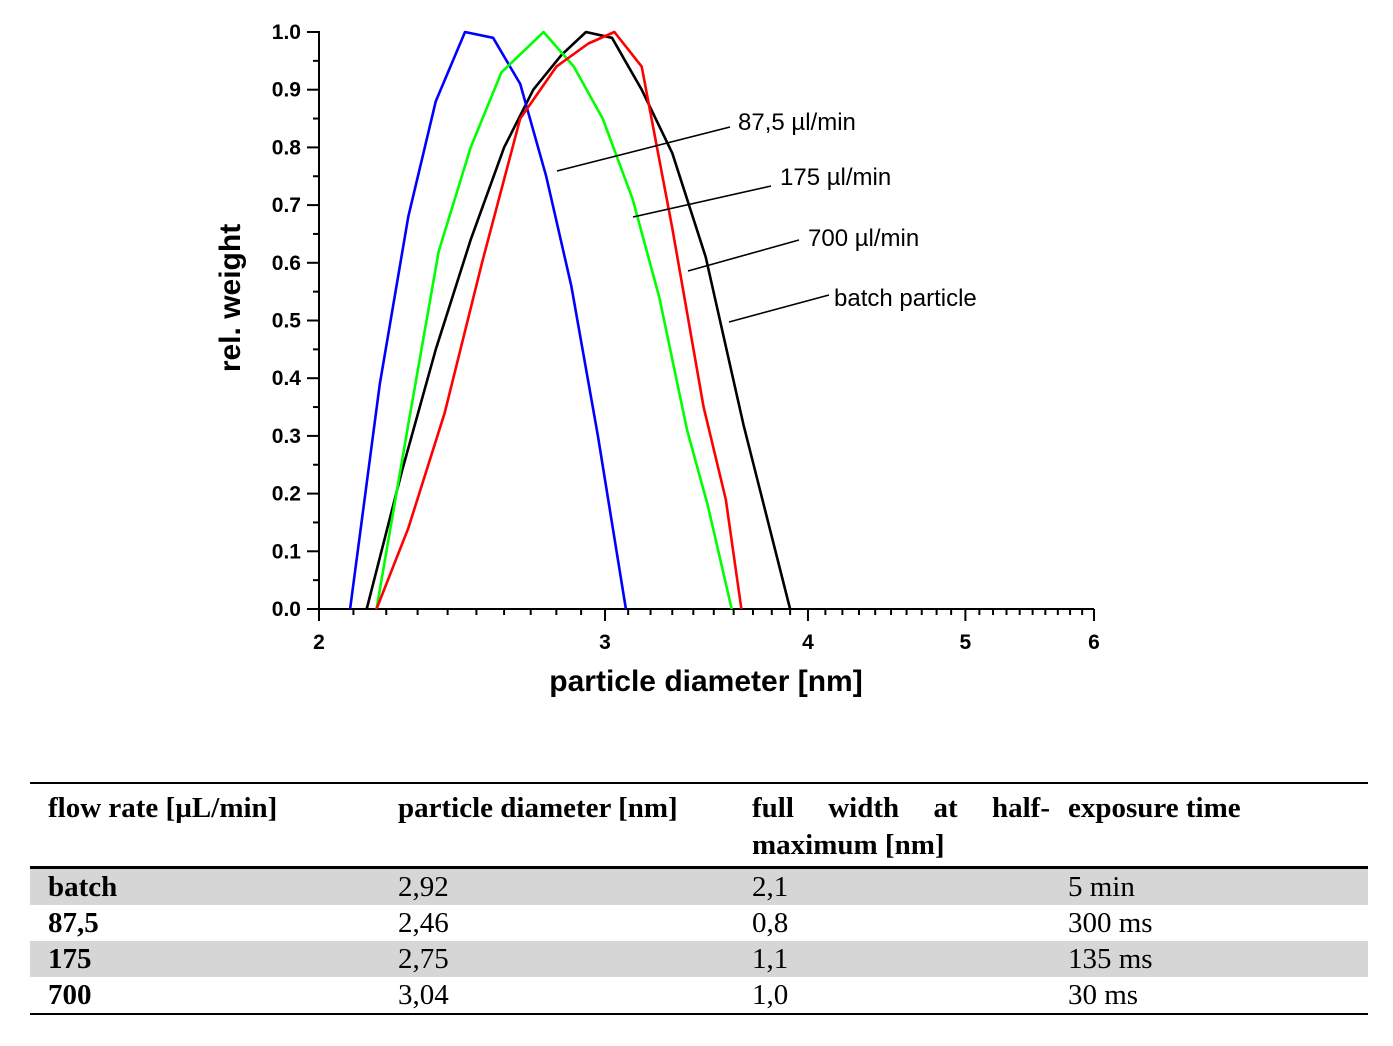  I want to click on series-line-87-5-l-min, so click(488, 320).